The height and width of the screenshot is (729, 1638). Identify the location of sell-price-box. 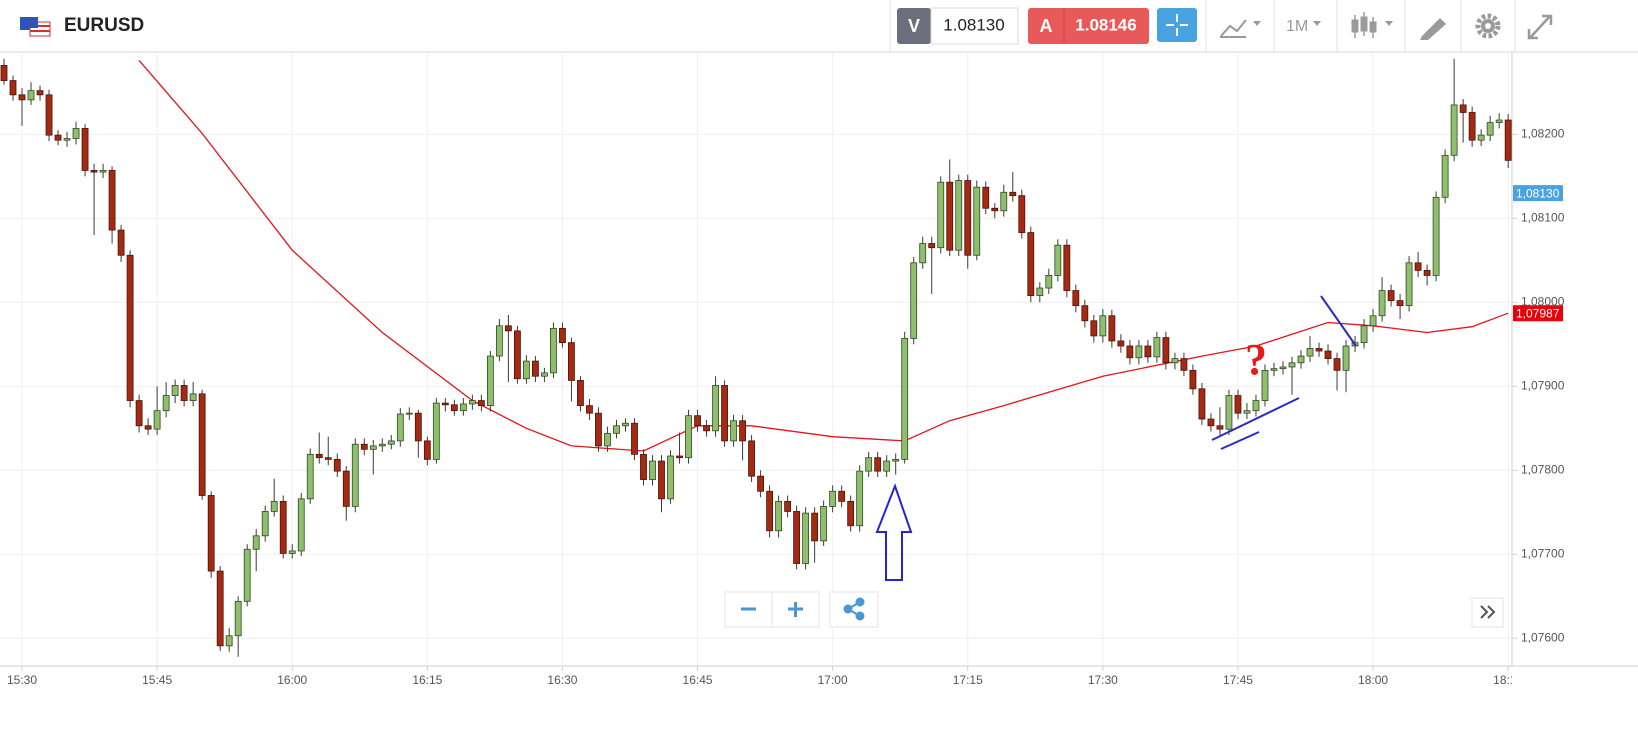
(974, 26).